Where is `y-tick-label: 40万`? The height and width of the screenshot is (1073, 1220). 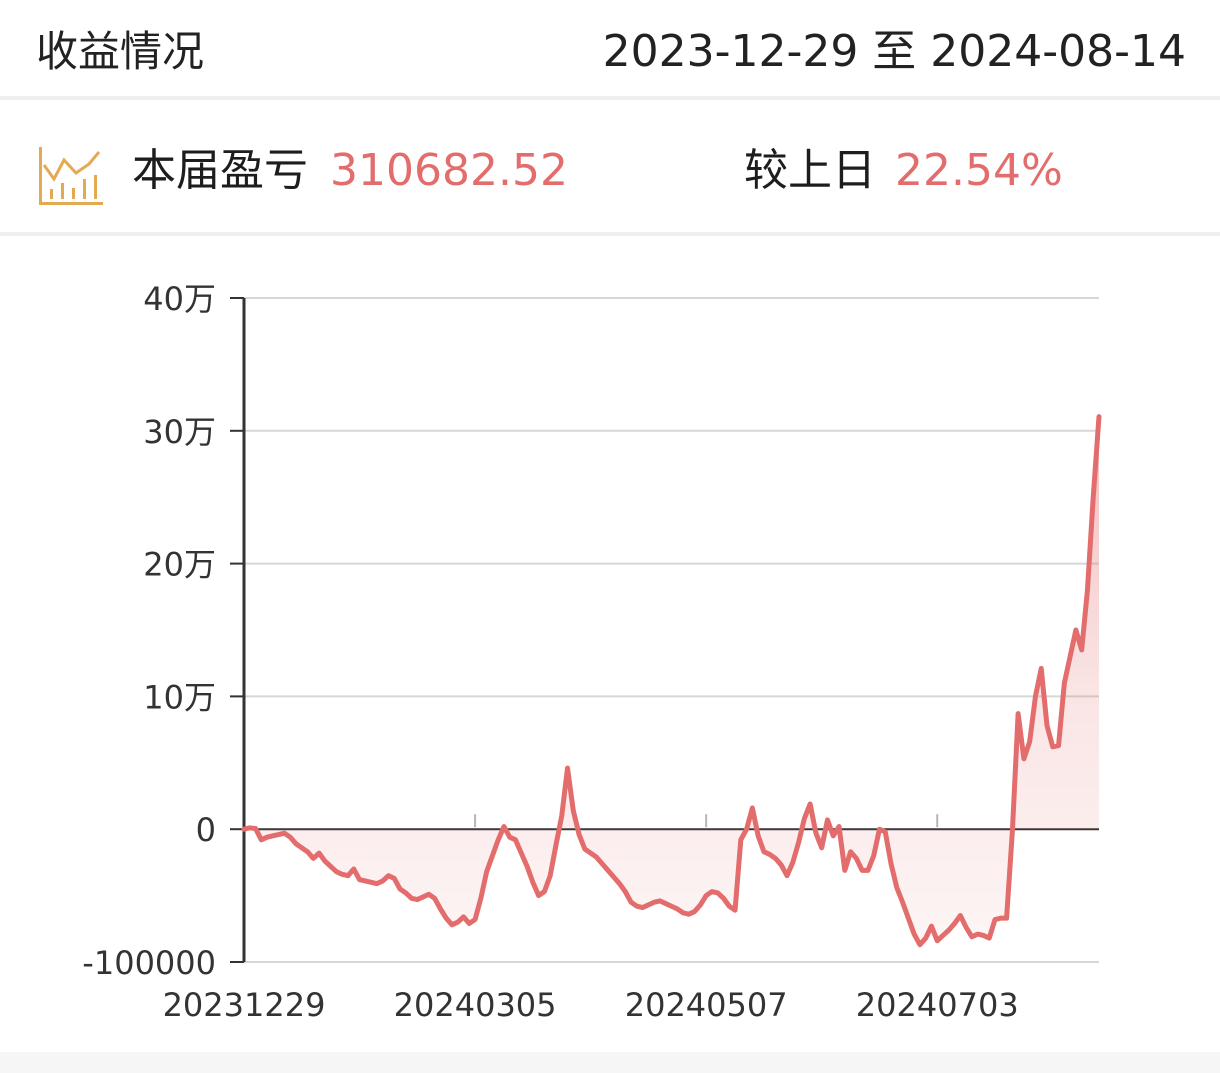 y-tick-label: 40万 is located at coordinates (179, 299).